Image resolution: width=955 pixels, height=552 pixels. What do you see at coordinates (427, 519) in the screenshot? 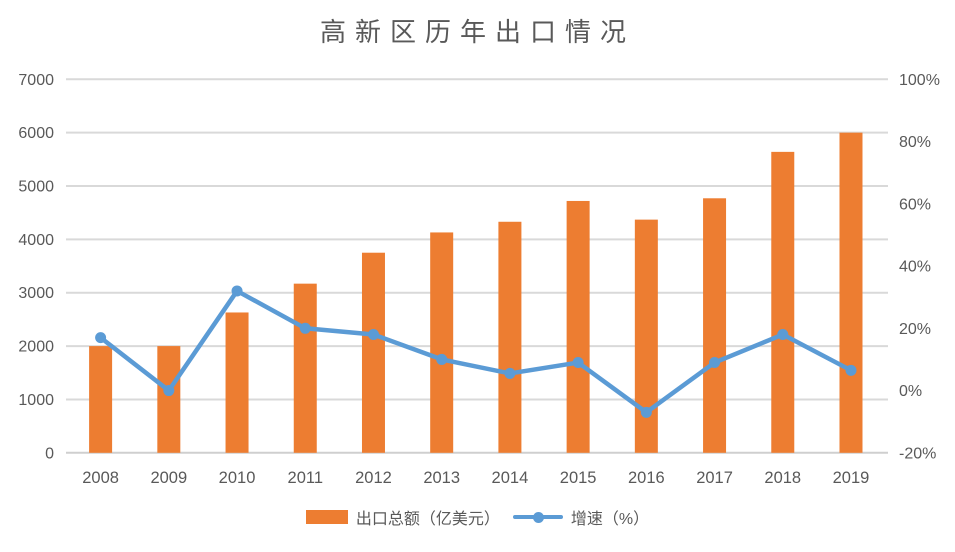
I see `legend-label-exports: 出口总额（亿美元）` at bounding box center [427, 519].